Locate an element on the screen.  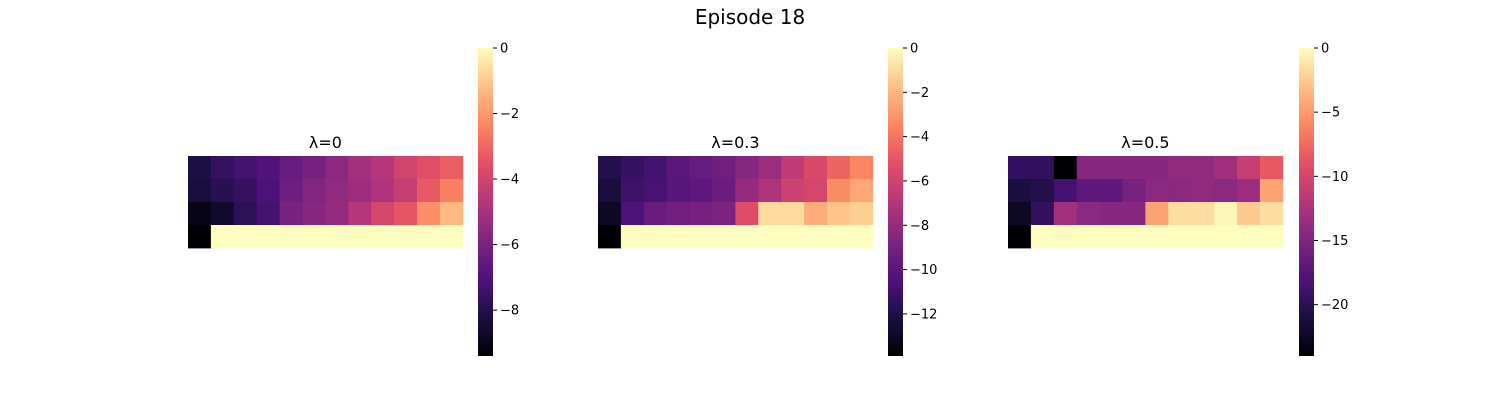
colorbar-tick-label: −8 is located at coordinates (509, 311).